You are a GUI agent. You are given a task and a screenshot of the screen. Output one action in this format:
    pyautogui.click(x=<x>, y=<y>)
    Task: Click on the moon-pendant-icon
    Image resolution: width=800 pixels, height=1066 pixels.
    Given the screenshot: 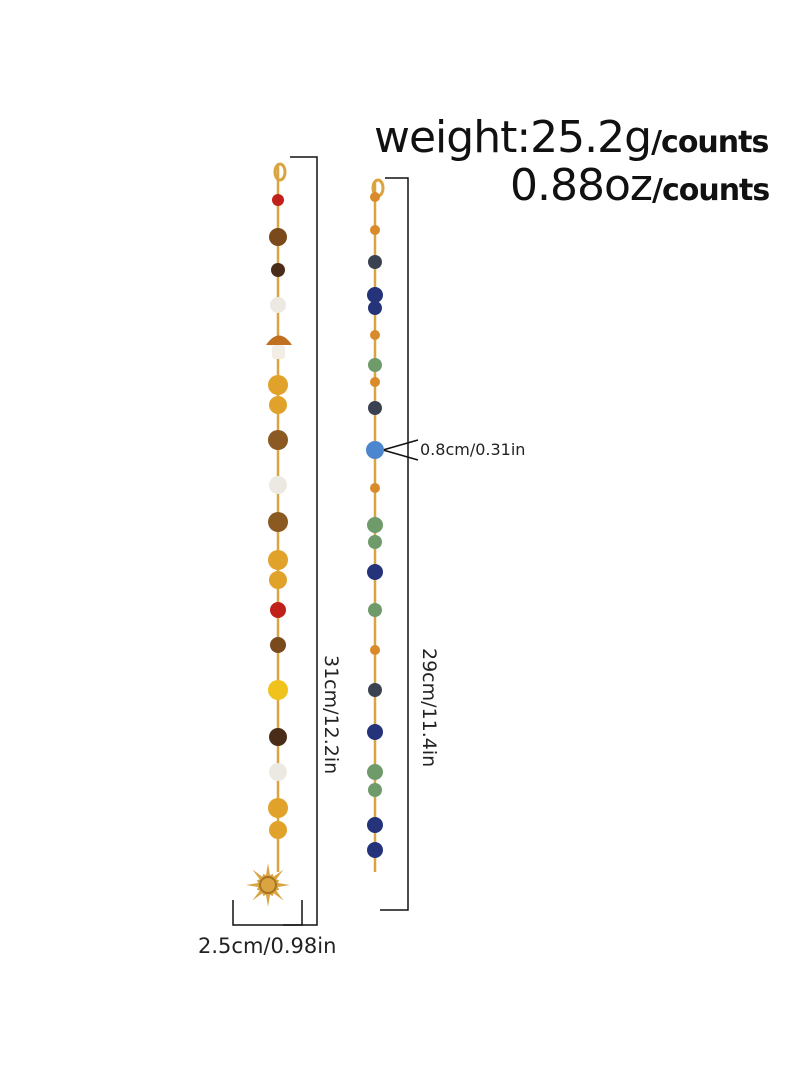 What is the action you would take?
    pyautogui.click(x=379, y=886)
    